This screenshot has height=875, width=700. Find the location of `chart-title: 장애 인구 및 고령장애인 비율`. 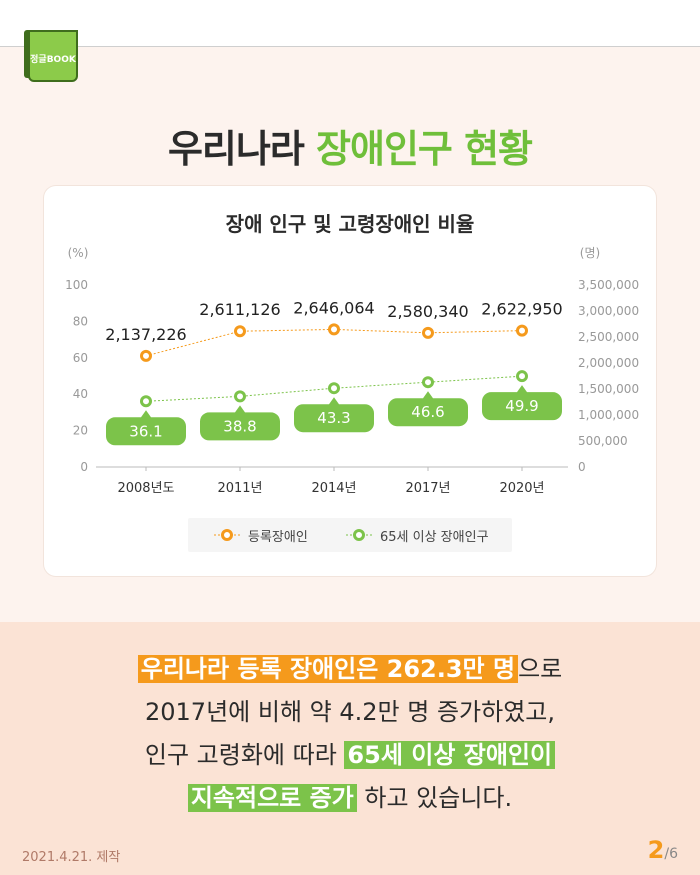

chart-title: 장애 인구 및 고령장애인 비율 is located at coordinates (350, 224).